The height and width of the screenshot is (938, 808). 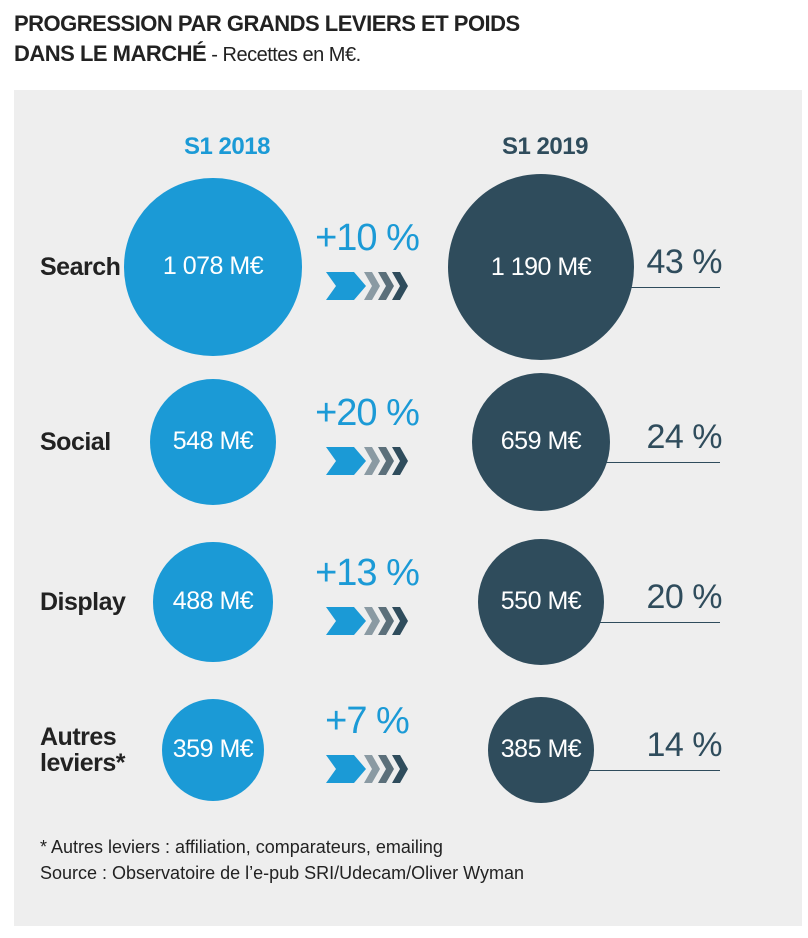 What do you see at coordinates (367, 238) in the screenshot?
I see `growth-label: +10 %` at bounding box center [367, 238].